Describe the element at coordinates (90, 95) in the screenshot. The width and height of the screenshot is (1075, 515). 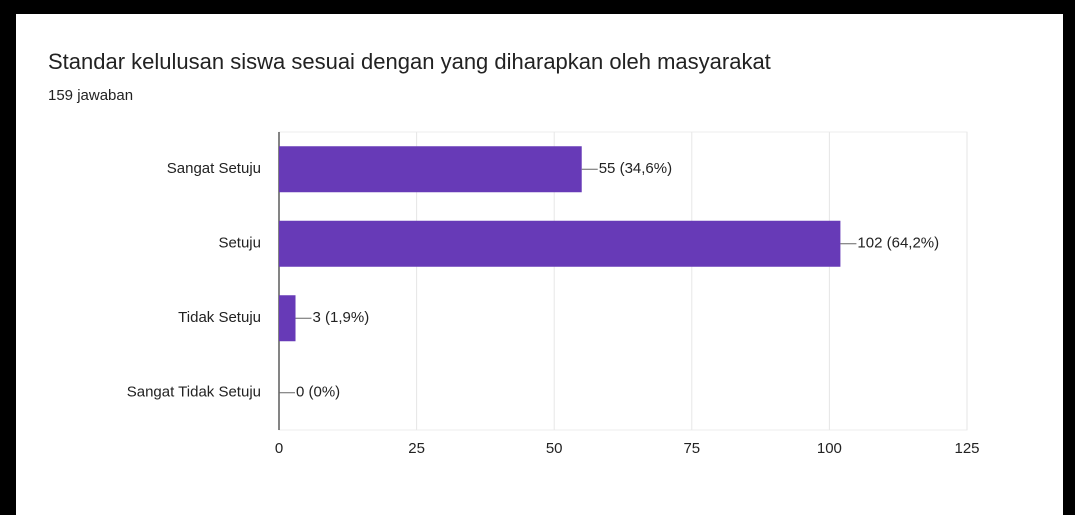
I see `chart-subtitle: 159 jawaban` at that location.